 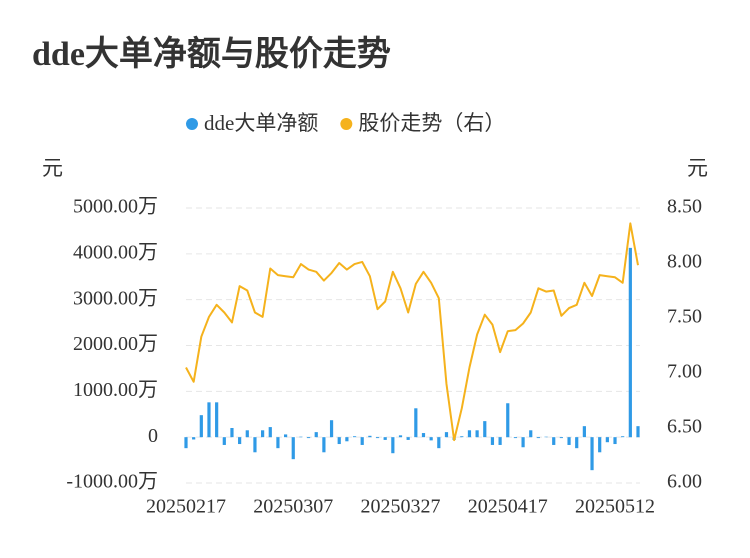 I want to click on y2-tick-label: 7.00, so click(x=684, y=372).